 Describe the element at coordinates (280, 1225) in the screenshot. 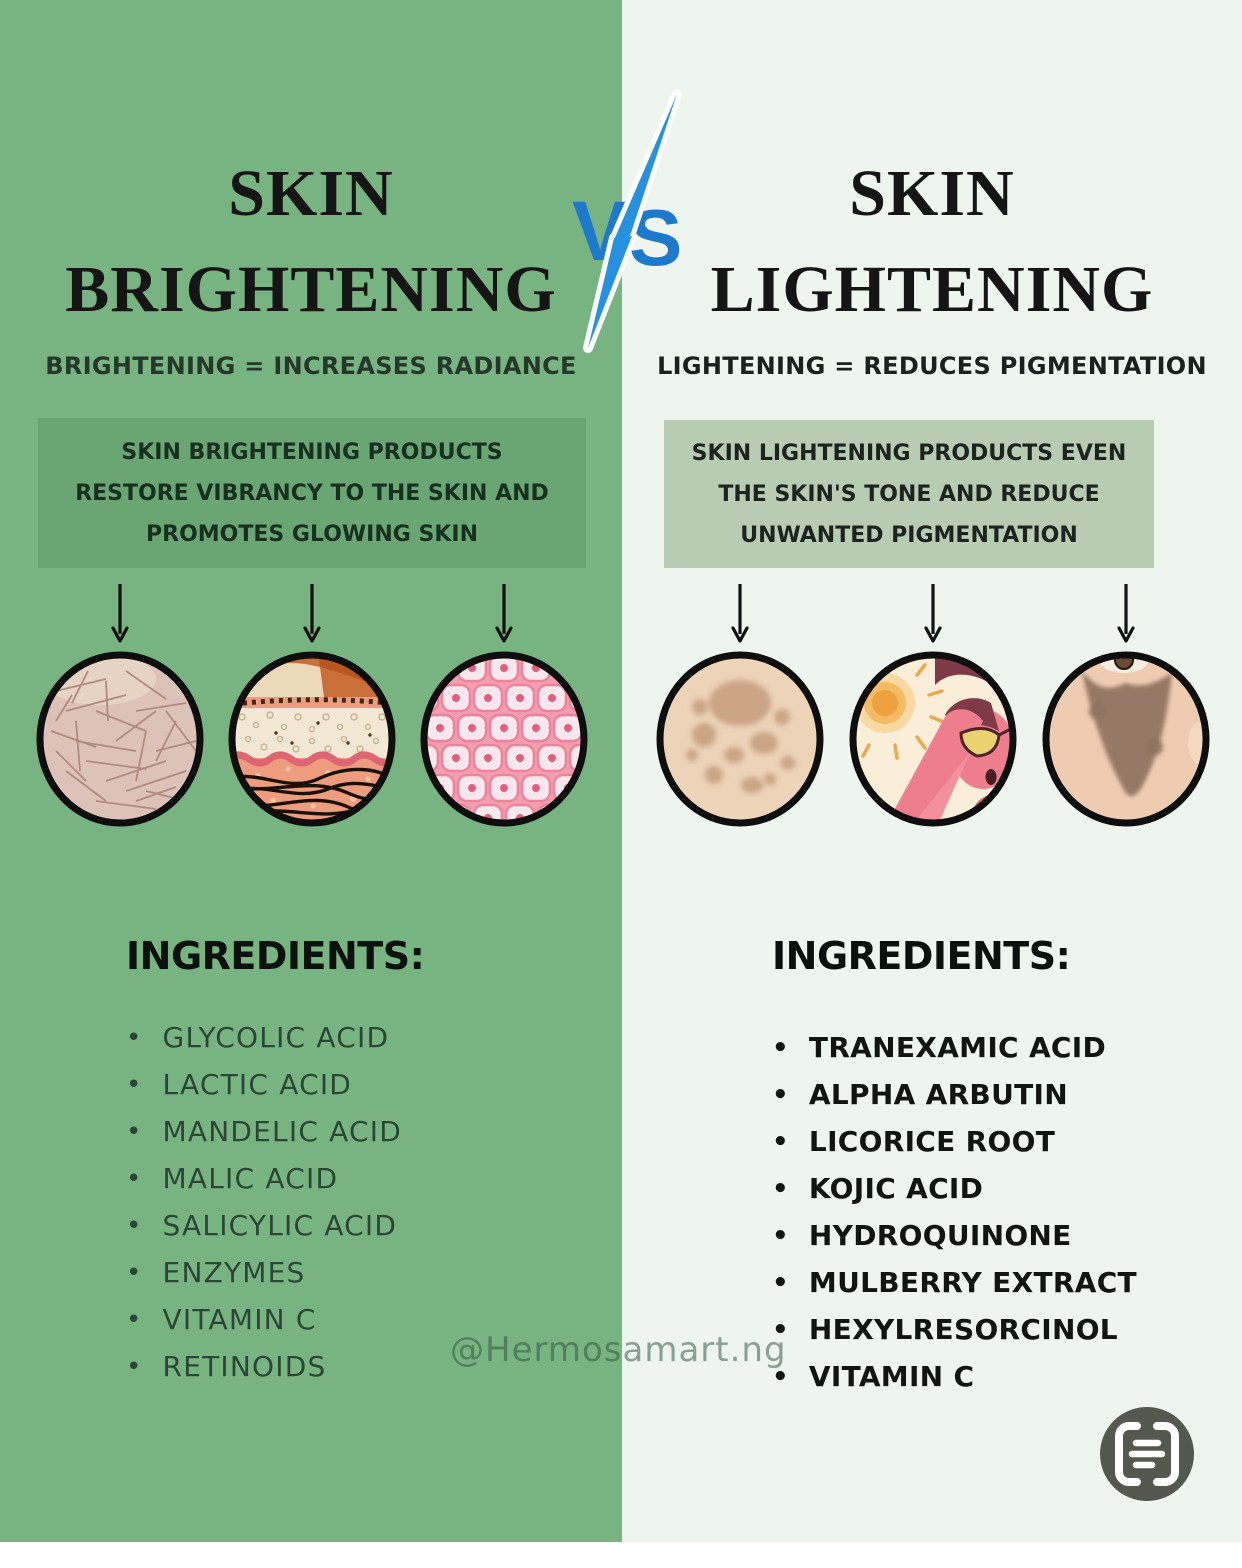

I see `ingredient-label: SALICYLIC ACID` at that location.